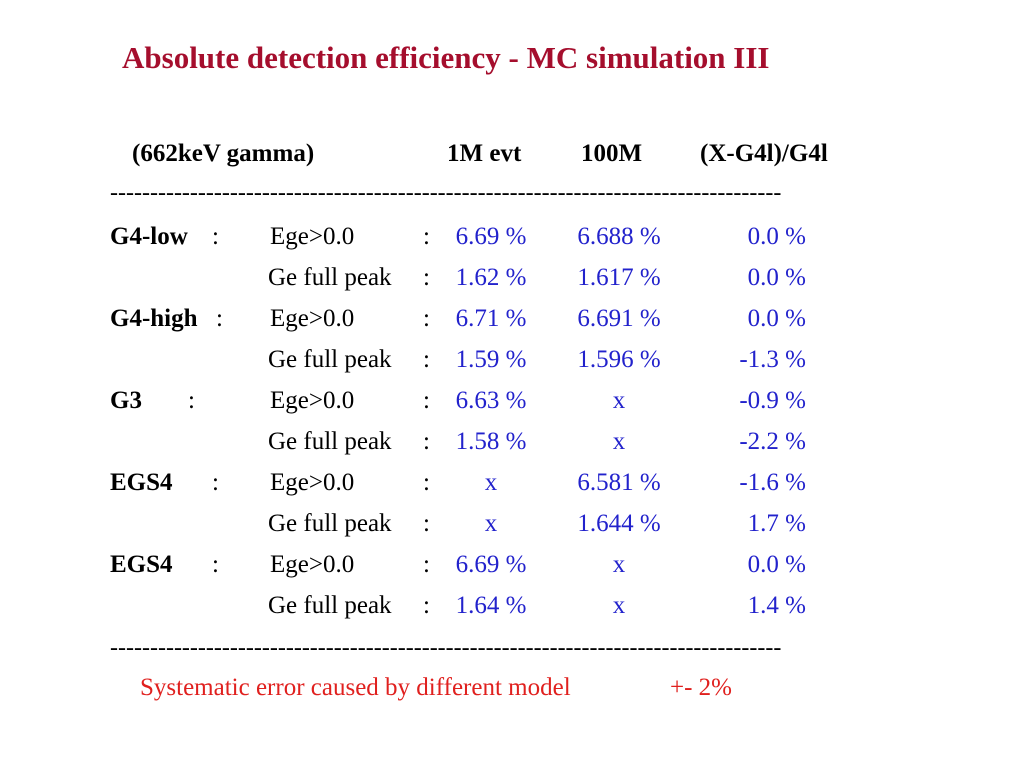  Describe the element at coordinates (776, 523) in the screenshot. I see `row-value-ratio: 1.7 %` at that location.